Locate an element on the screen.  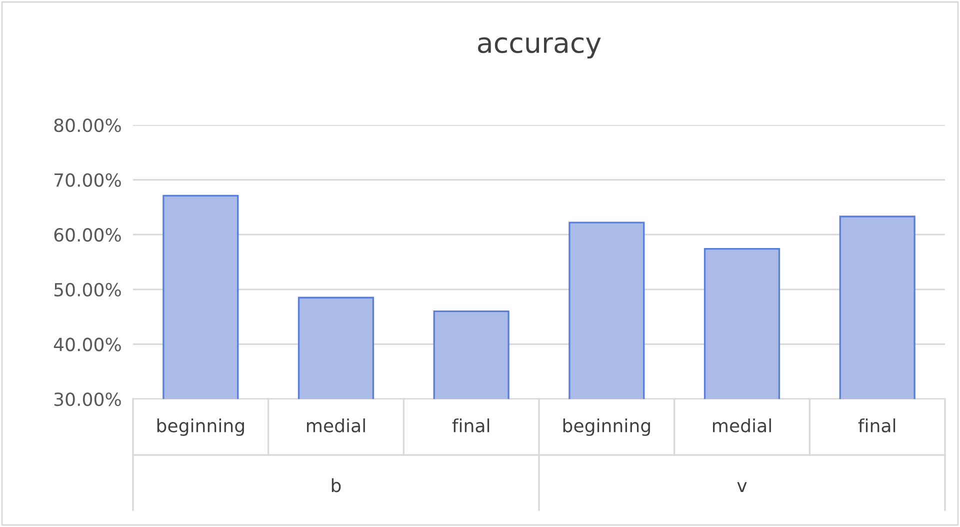
text: b is located at coordinates (336, 485).